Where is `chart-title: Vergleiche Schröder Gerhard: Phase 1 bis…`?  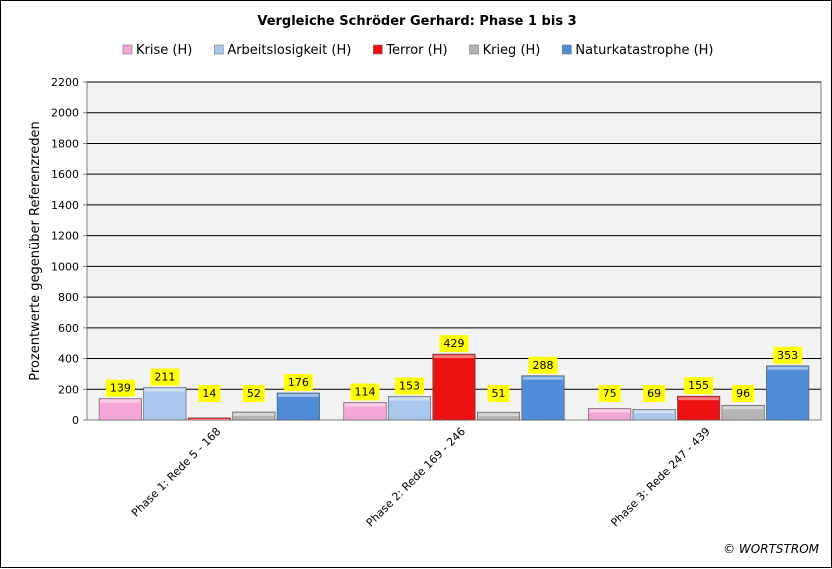
chart-title: Vergleiche Schröder Gerhard: Phase 1 bis… is located at coordinates (416, 21).